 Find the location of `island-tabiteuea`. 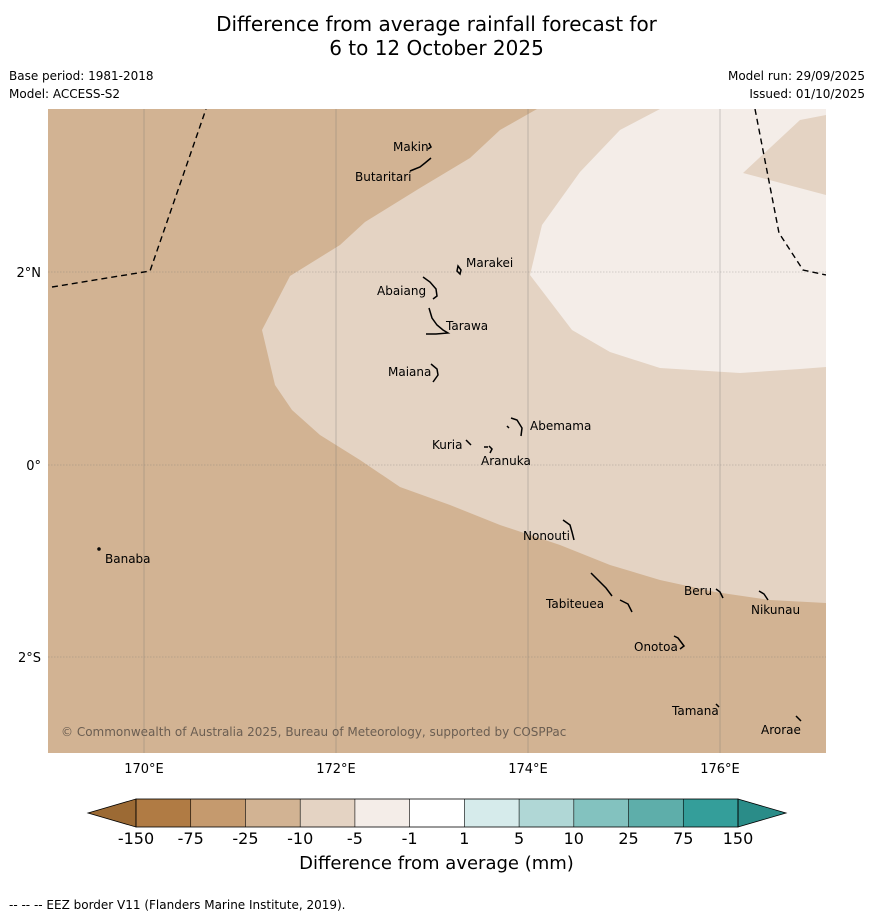

island-tabiteuea is located at coordinates (611, 592).